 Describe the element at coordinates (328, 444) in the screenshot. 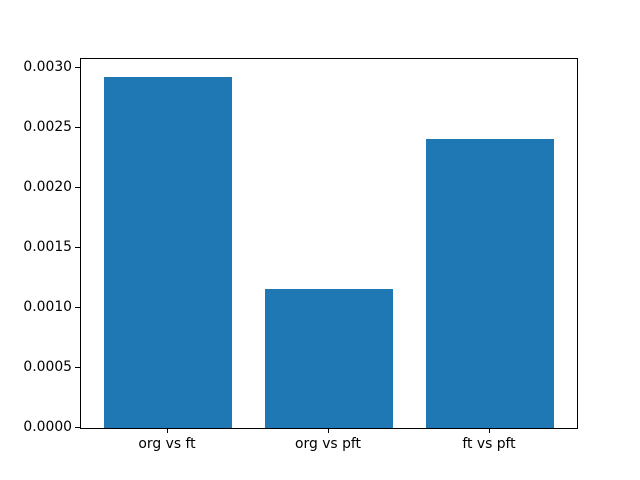

I see `x-axis-tick-label: org vs pft` at that location.